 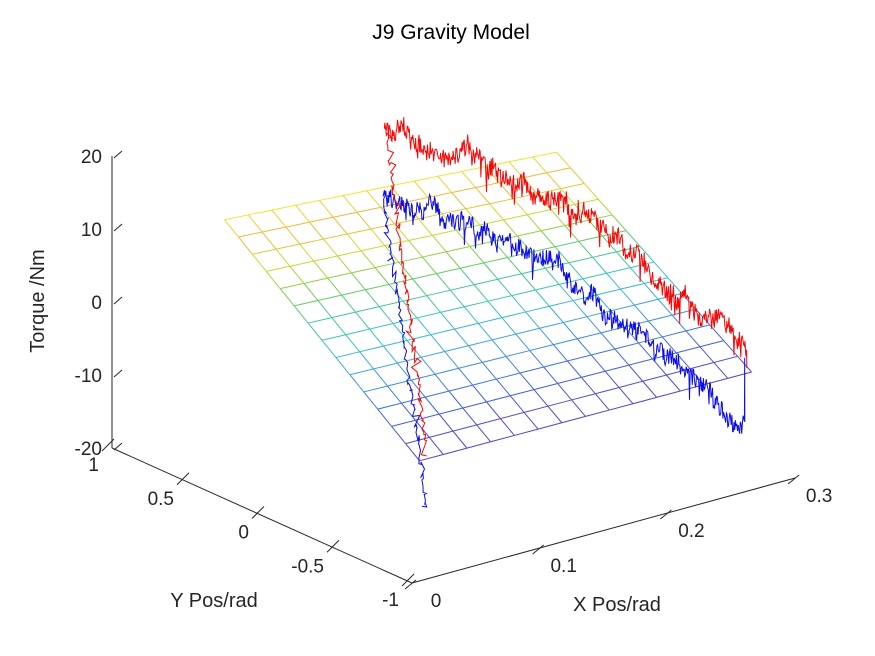 What do you see at coordinates (538, 549) in the screenshot?
I see `x-tick-mark` at bounding box center [538, 549].